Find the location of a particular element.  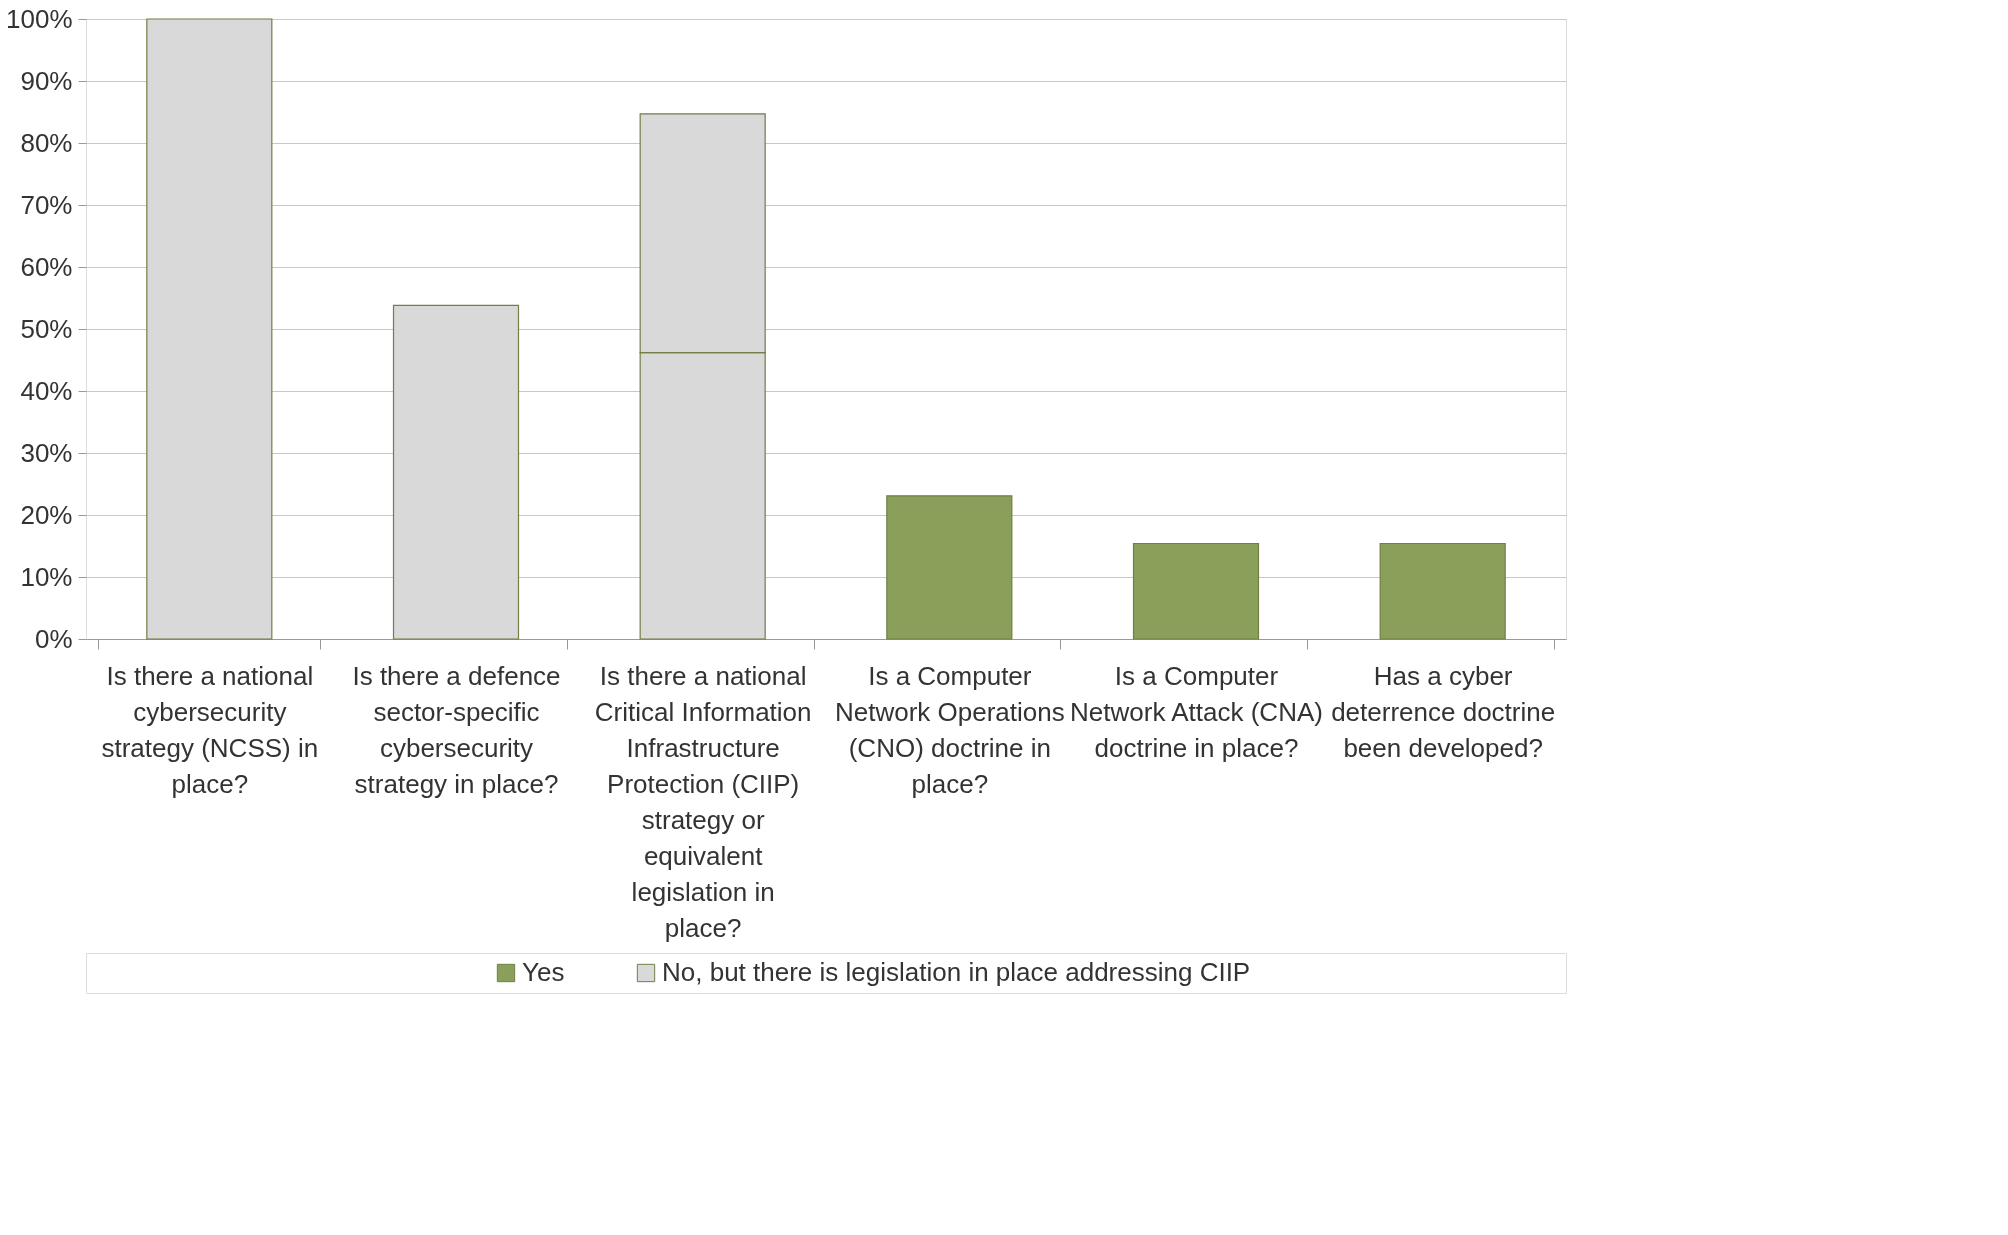

legend-label: No, but there is legislation in place addressing CIIP is located at coordinates (956, 972).